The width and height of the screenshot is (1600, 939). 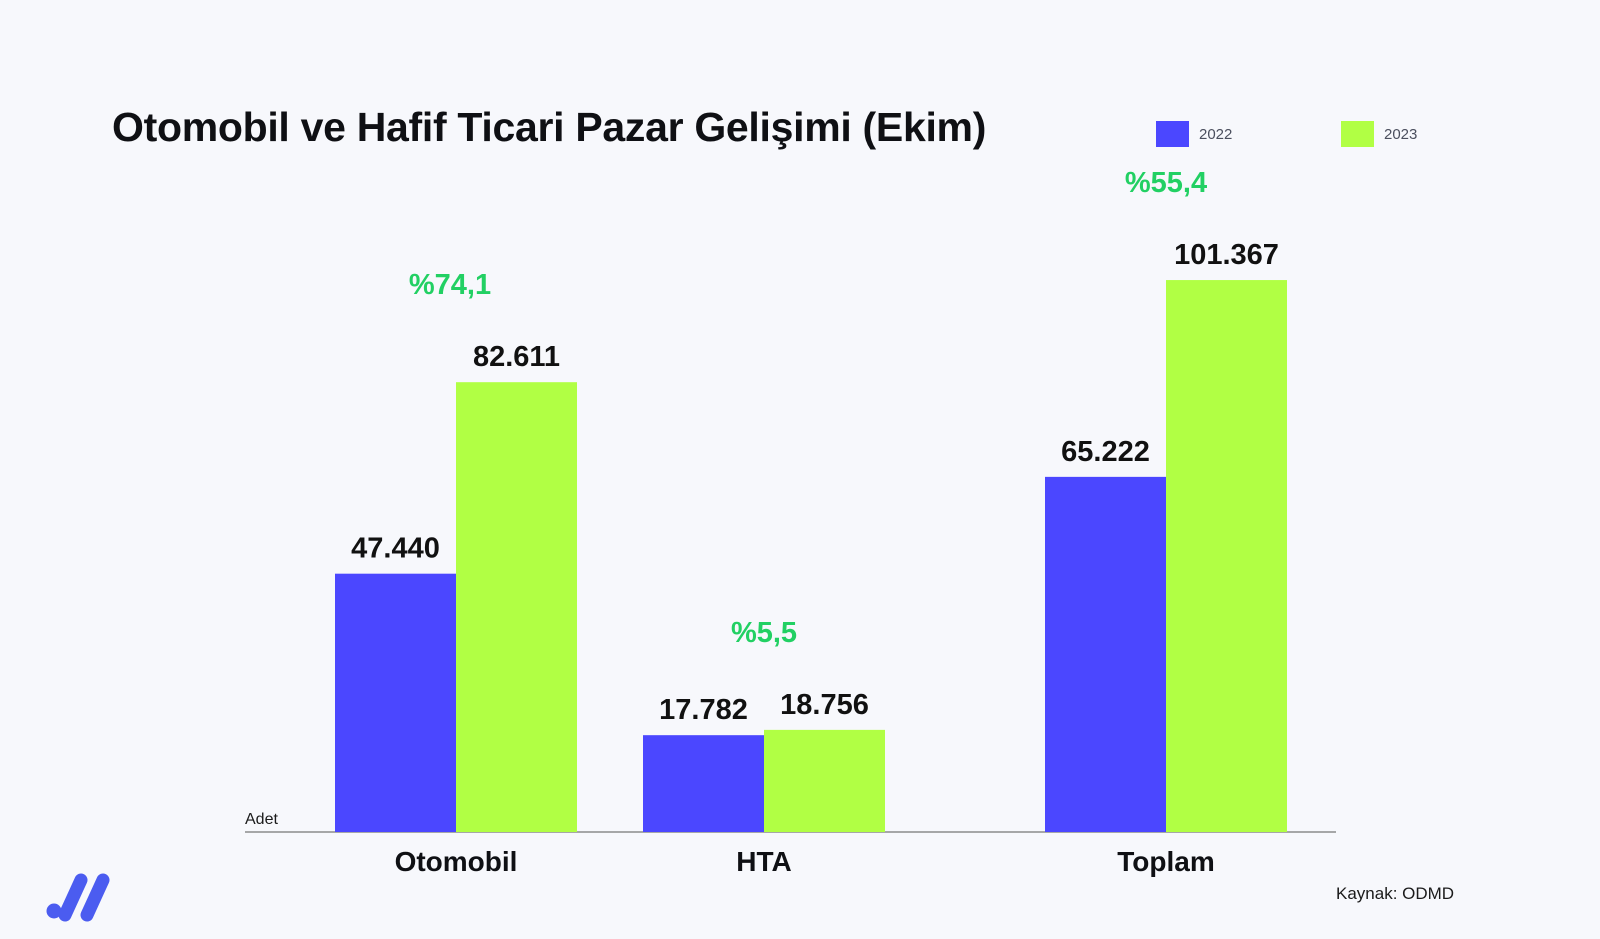 What do you see at coordinates (1357, 134) in the screenshot?
I see `legend-swatch-2023` at bounding box center [1357, 134].